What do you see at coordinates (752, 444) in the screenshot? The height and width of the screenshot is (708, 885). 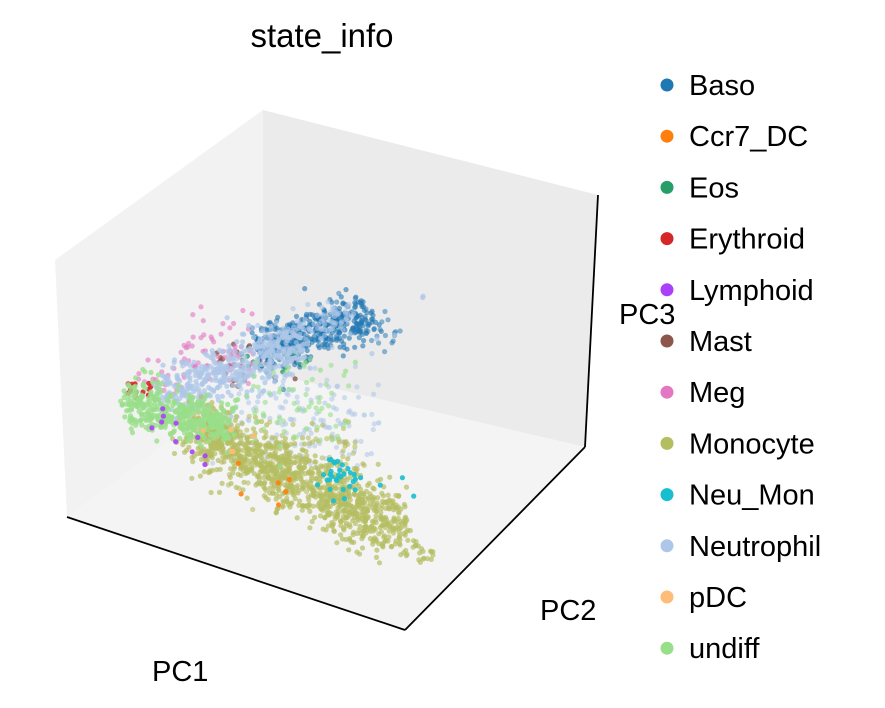 I see `legend-label-monocyte: Monocyte` at bounding box center [752, 444].